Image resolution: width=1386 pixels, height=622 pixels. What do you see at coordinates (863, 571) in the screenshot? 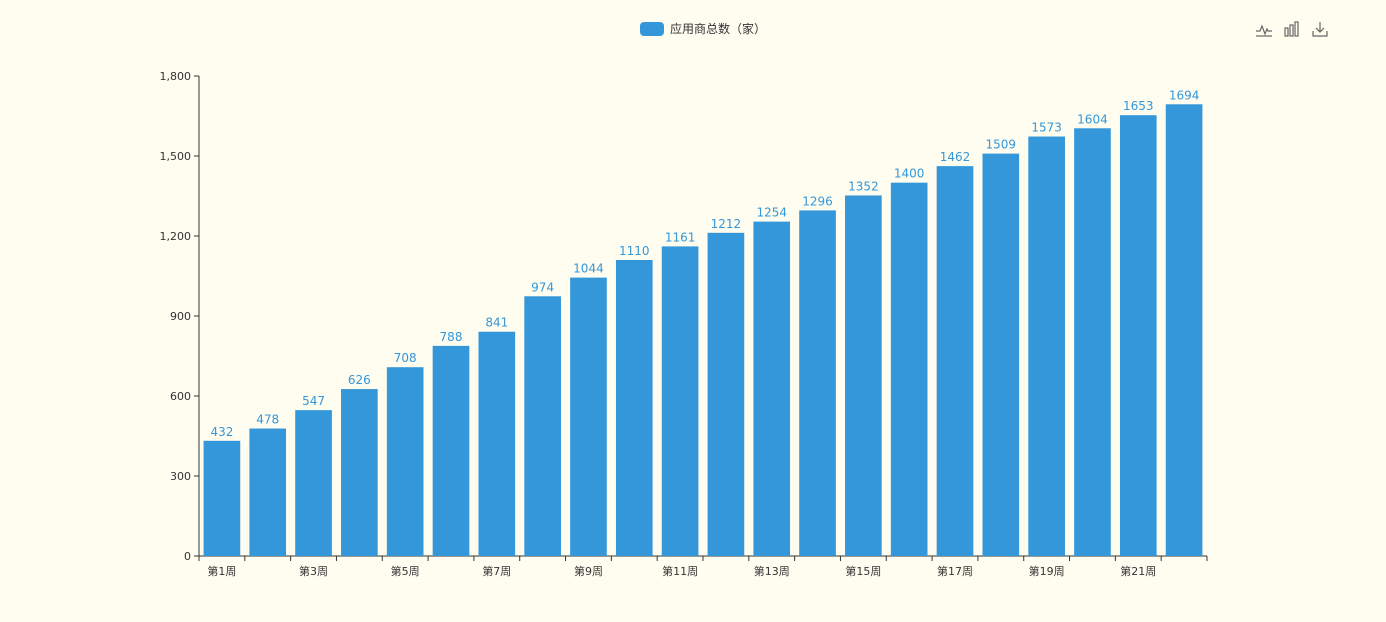
I see `x-tick-label: 第15周` at bounding box center [863, 571].